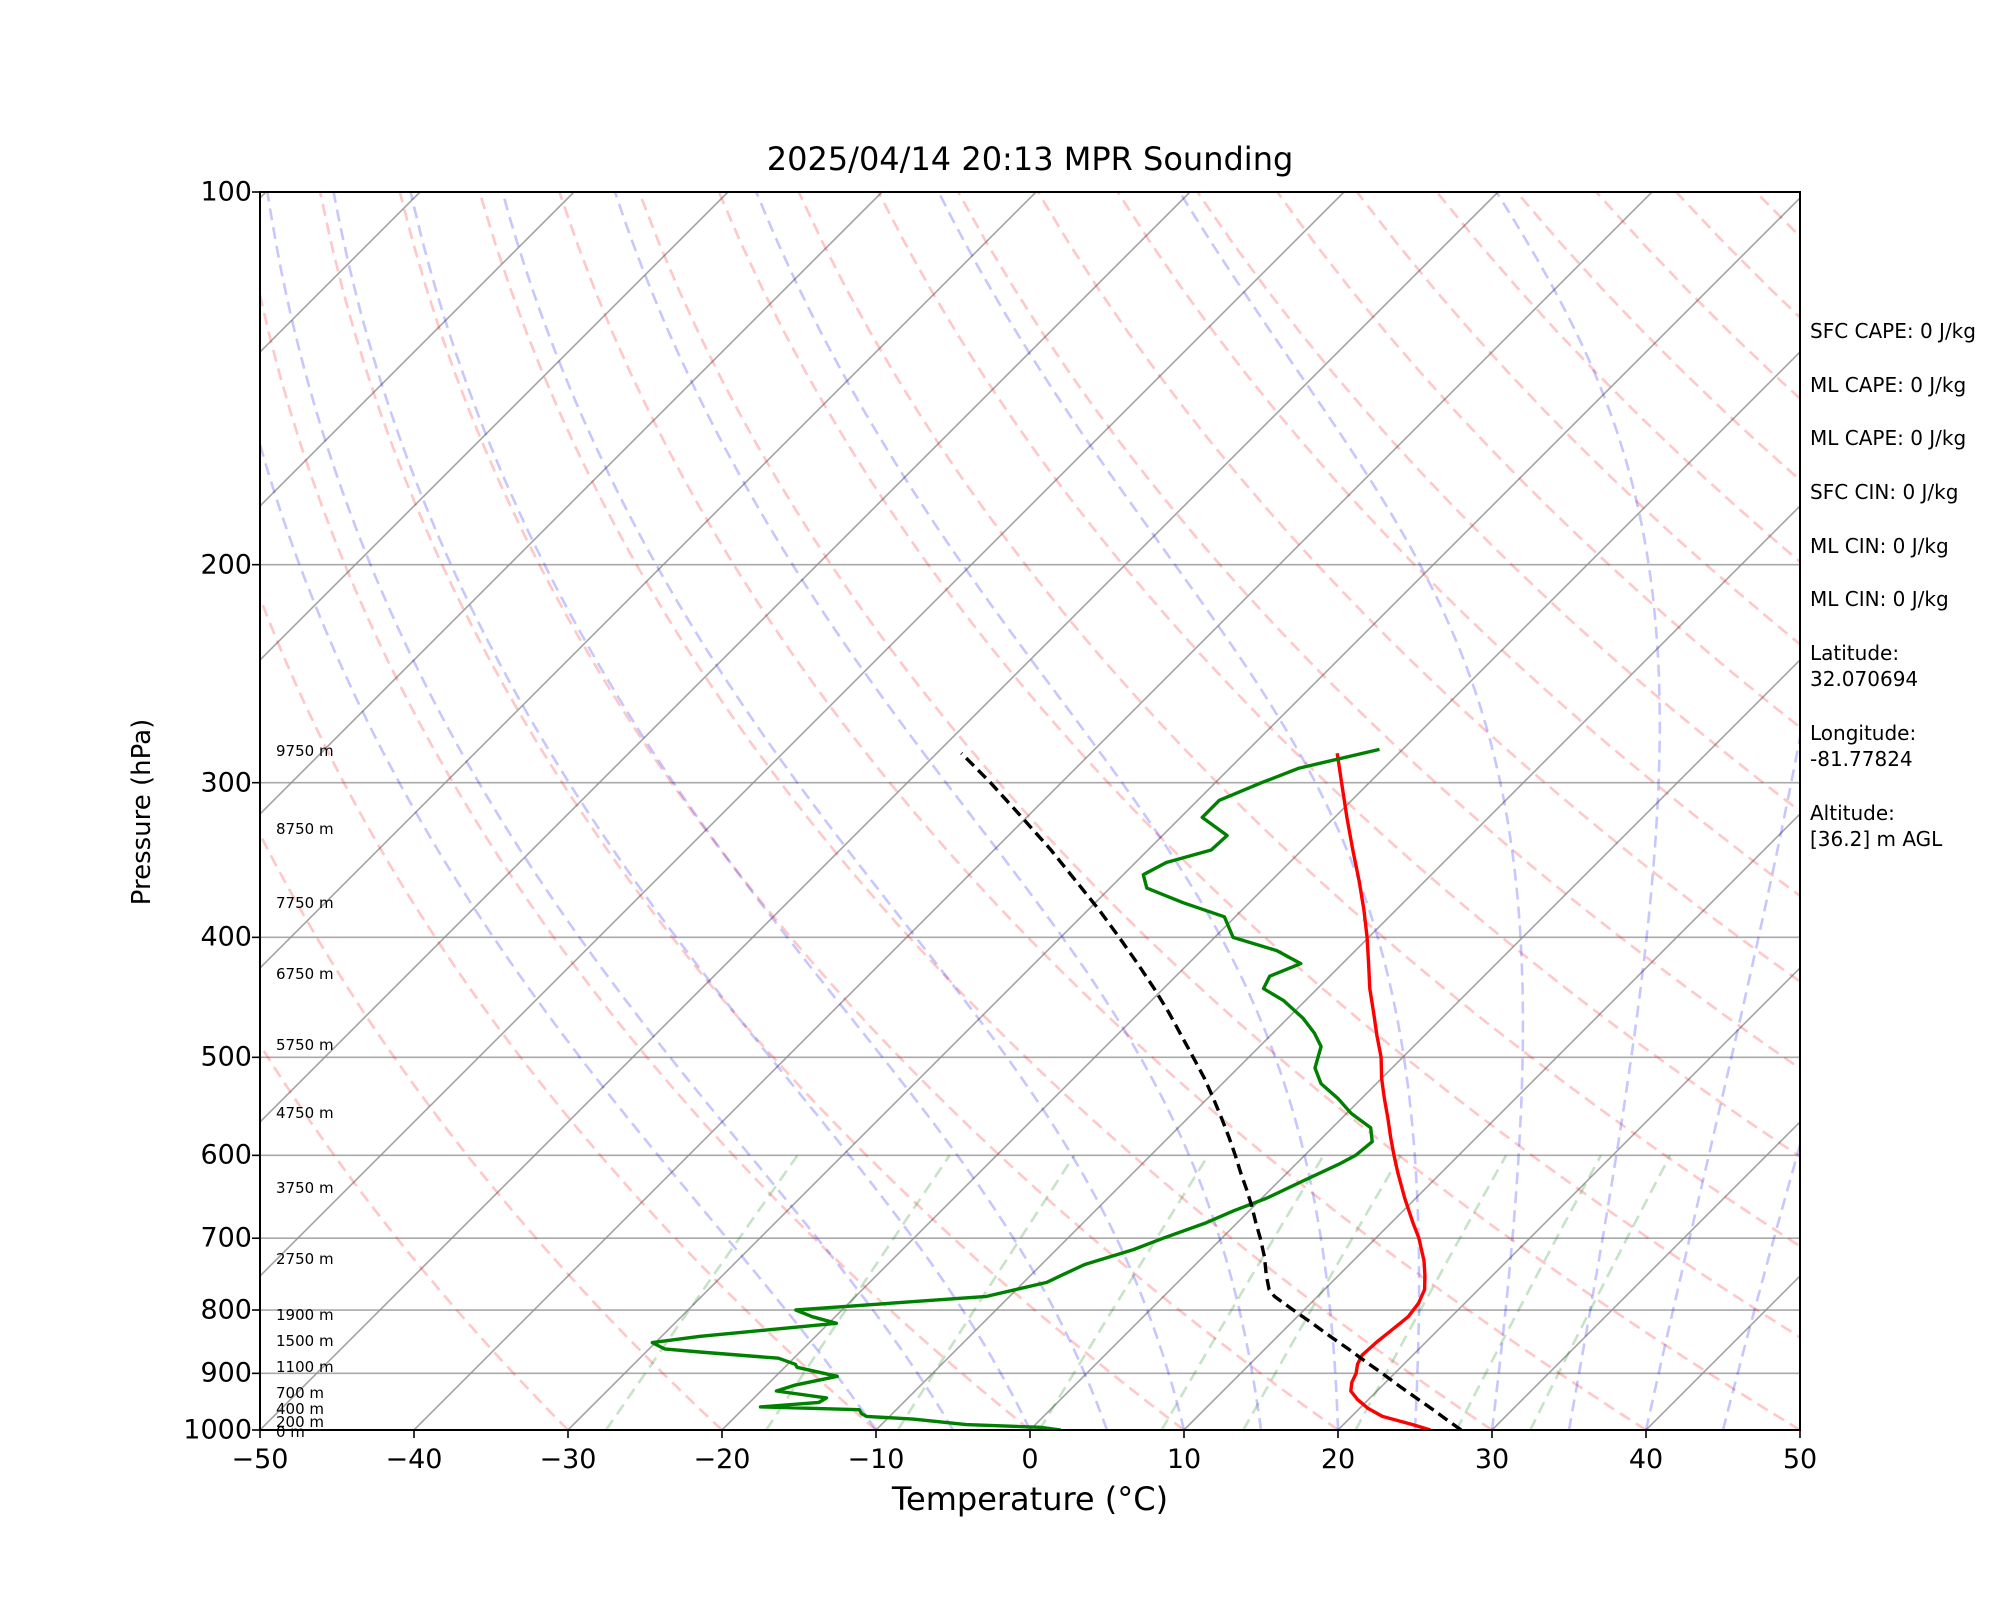 The height and width of the screenshot is (1600, 2000). I want to click on height-label: 8750 m, so click(305, 829).